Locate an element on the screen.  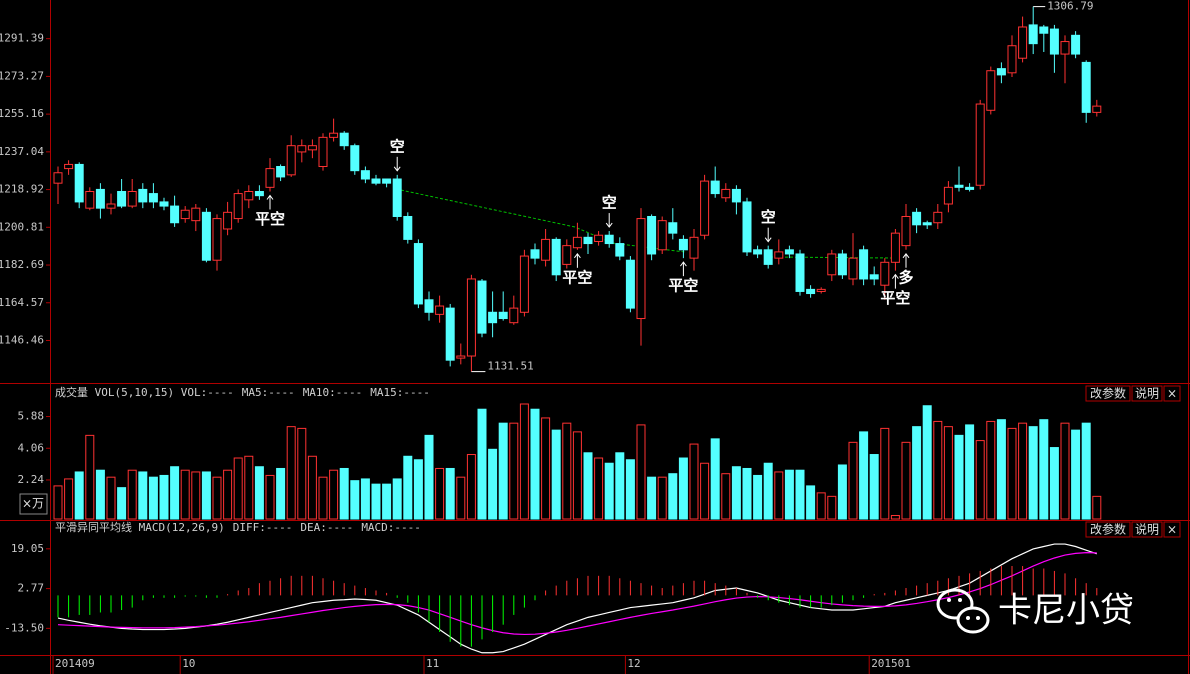
panel-title: 成交量 VOL(5,10,15) VOL:---- is located at coordinates (144, 392).